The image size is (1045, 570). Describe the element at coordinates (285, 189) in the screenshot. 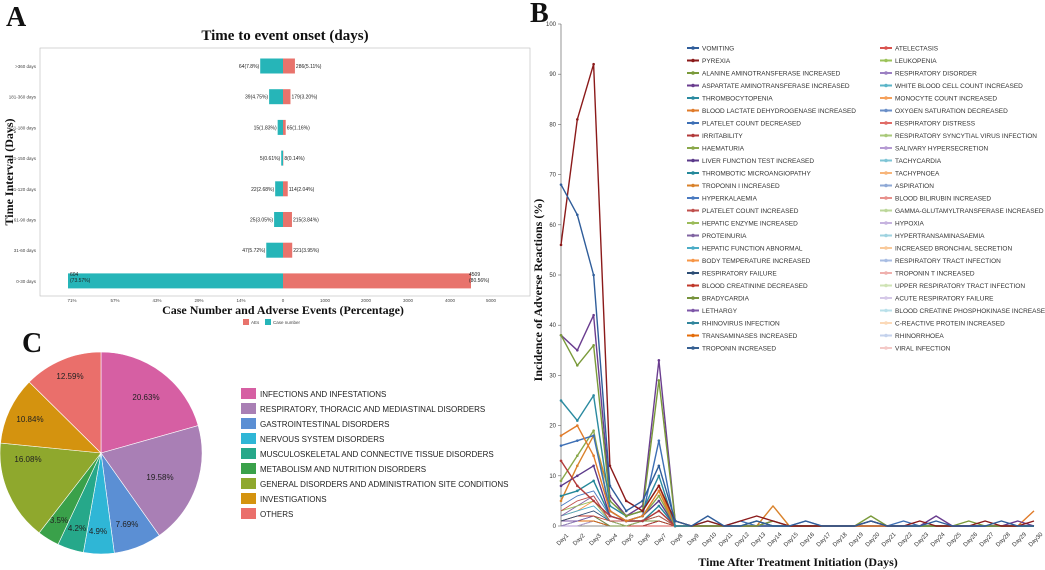

I see `ae-bar` at that location.